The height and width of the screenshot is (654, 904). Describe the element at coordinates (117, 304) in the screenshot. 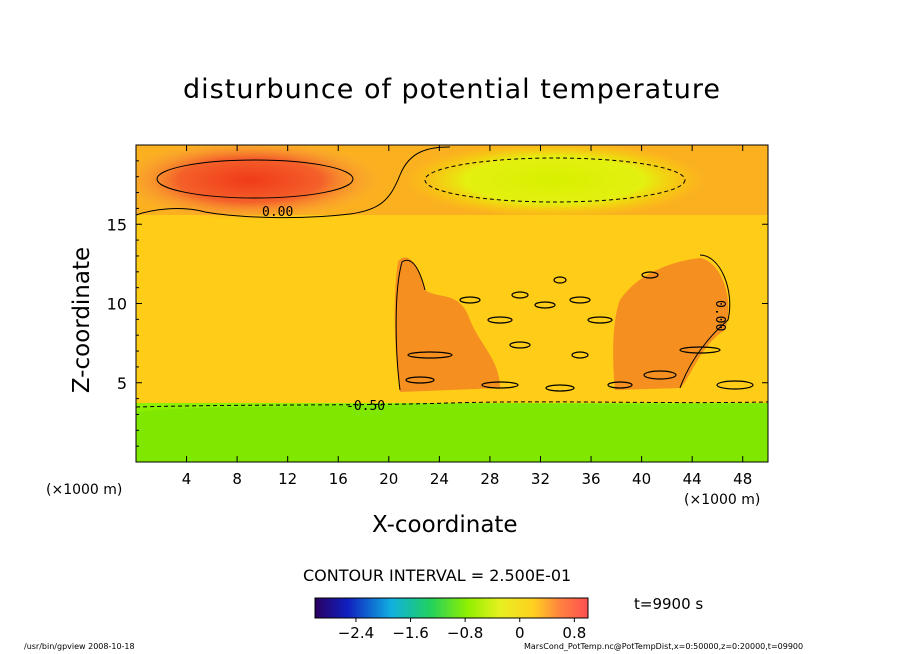

I see `y-tick-label: 10` at that location.